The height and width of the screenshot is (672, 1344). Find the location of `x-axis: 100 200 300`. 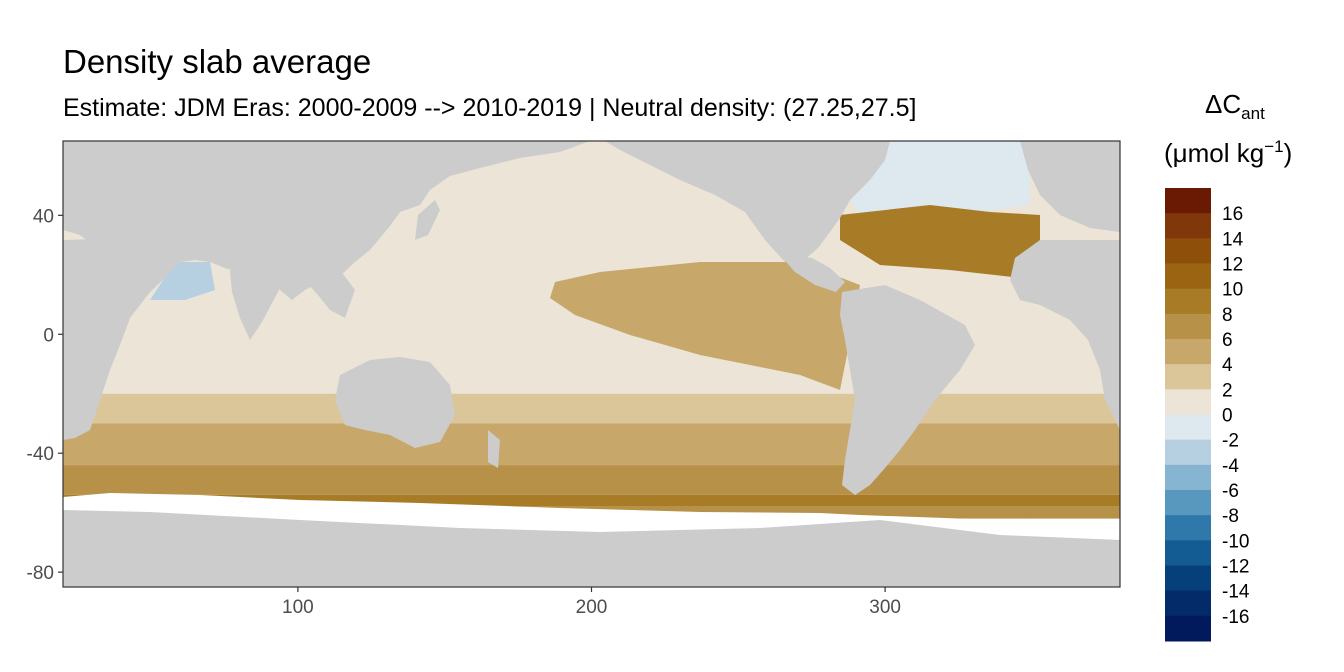

x-axis: 100 200 300 is located at coordinates (591, 602).